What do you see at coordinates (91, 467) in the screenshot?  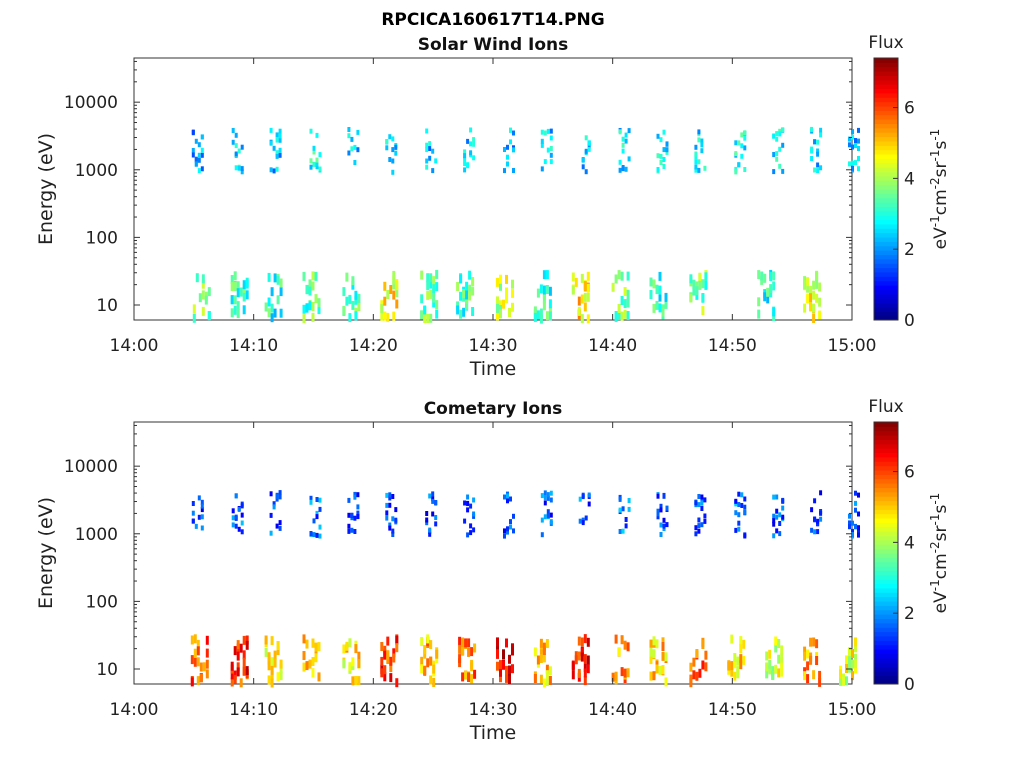 I see `y-tick-label: 10000` at bounding box center [91, 467].